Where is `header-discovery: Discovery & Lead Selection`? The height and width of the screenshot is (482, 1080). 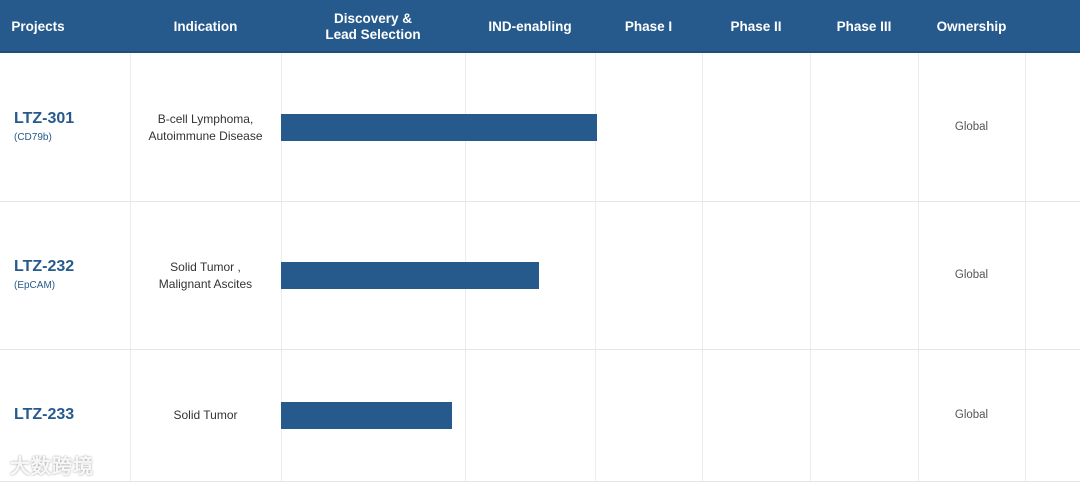 header-discovery: Discovery & Lead Selection is located at coordinates (373, 26).